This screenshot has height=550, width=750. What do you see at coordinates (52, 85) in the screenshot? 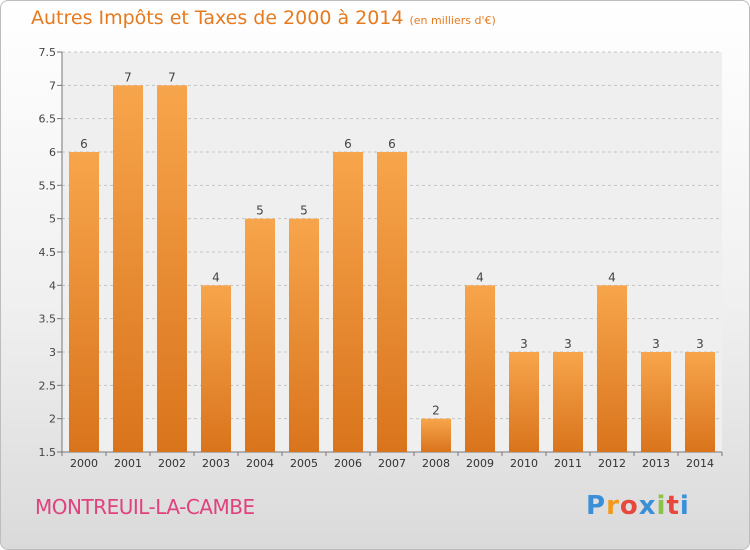
I see `y-tick-label: 7` at bounding box center [52, 85].